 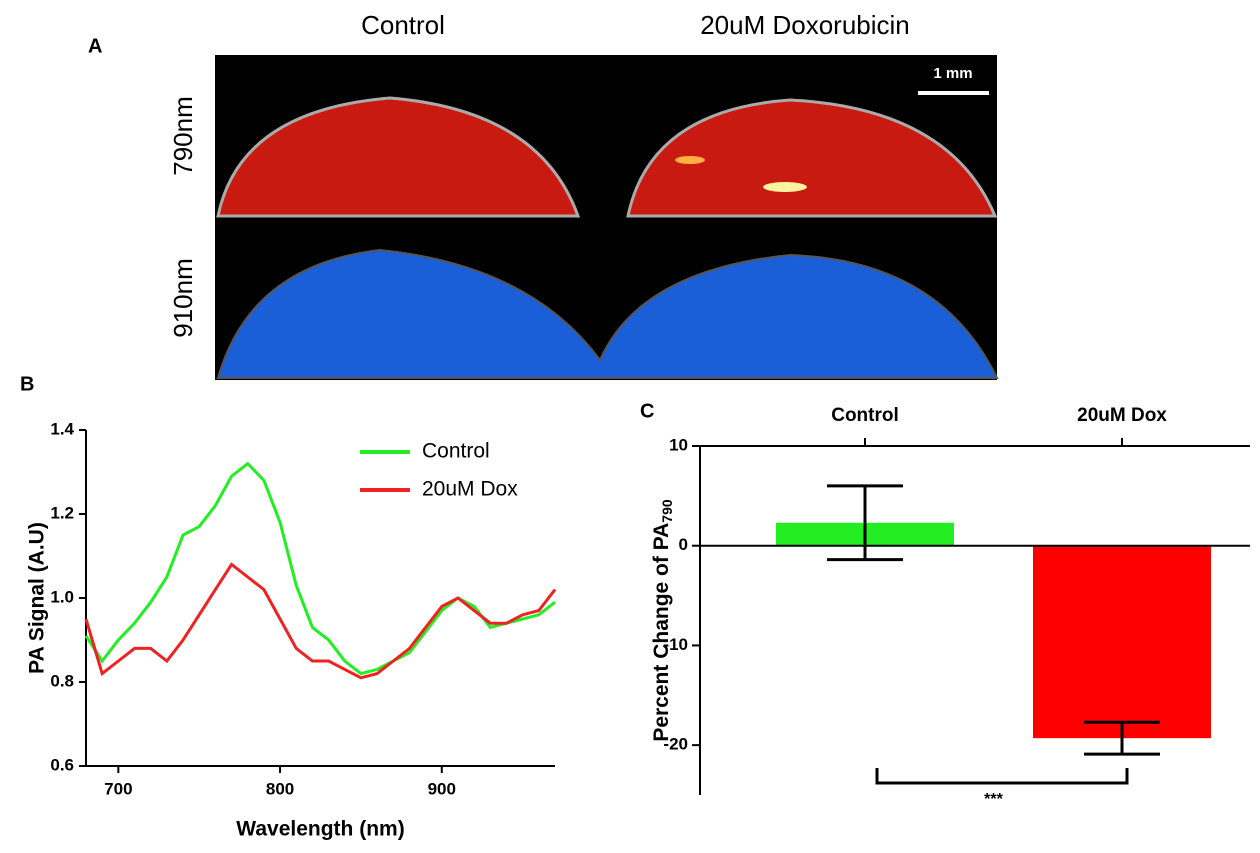 I want to click on legend-label: 20uM Dox, so click(x=470, y=489).